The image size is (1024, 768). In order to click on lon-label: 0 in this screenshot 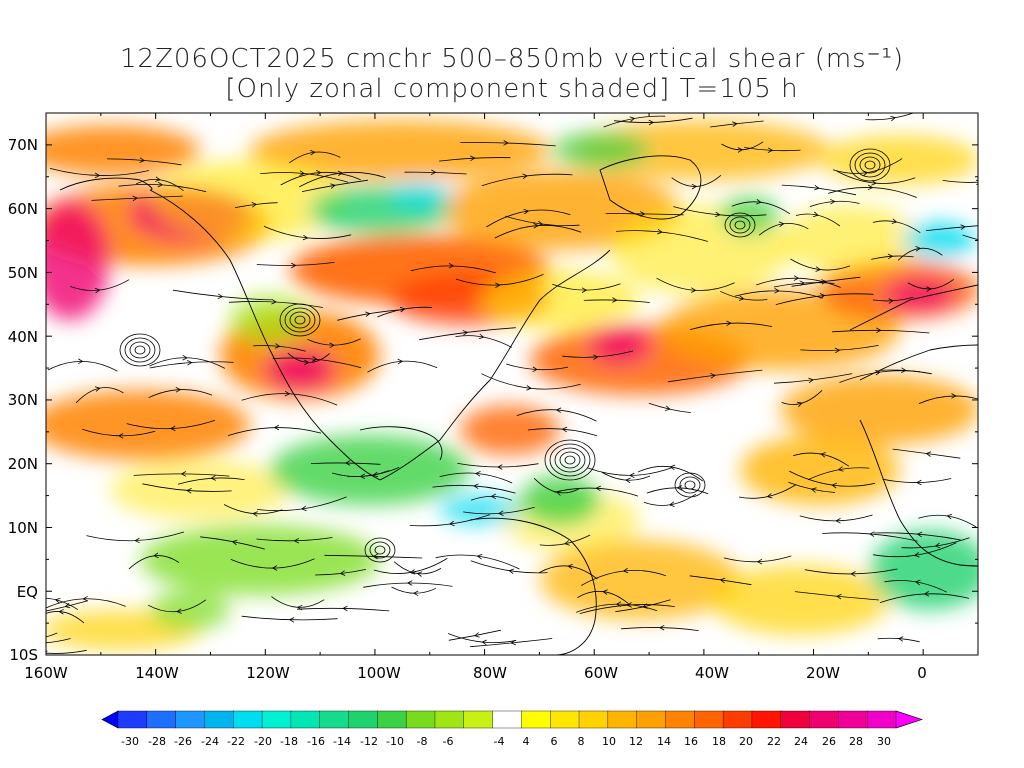, I will do `click(922, 673)`.